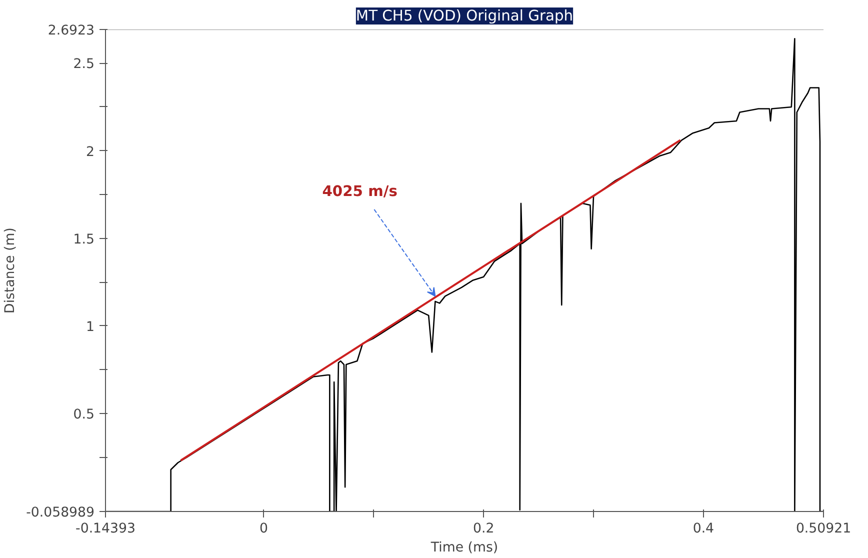  I want to click on chart-title: MT CH5 (VOD) Original Graph, so click(465, 16).